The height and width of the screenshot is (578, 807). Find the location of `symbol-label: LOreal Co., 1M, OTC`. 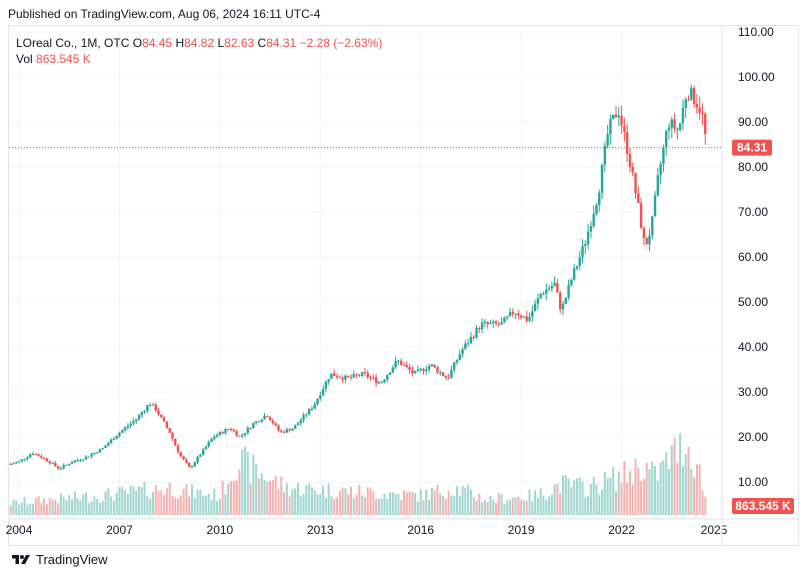

symbol-label: LOreal Co., 1M, OTC is located at coordinates (73, 43).